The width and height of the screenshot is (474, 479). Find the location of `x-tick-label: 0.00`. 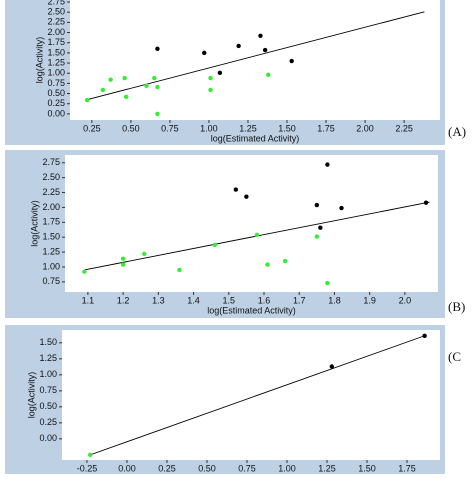

x-tick-label: 0.00 is located at coordinates (127, 468).